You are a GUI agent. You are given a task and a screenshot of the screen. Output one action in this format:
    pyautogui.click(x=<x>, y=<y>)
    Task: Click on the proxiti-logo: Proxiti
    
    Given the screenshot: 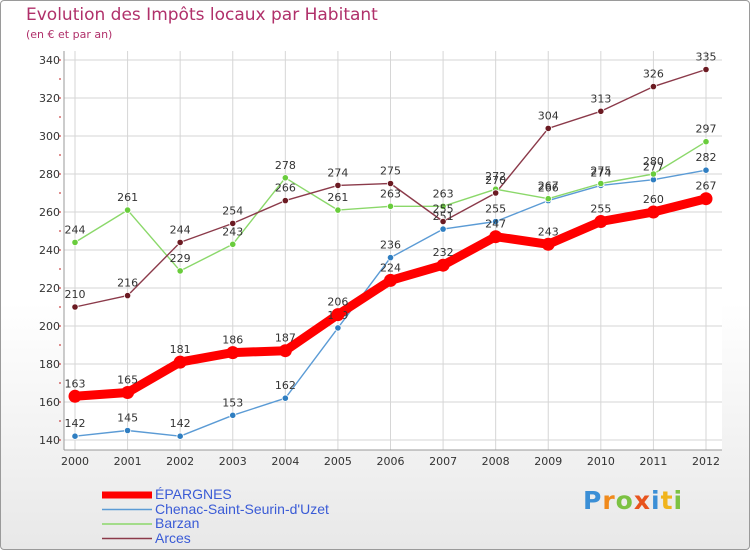 What is the action you would take?
    pyautogui.click(x=633, y=500)
    